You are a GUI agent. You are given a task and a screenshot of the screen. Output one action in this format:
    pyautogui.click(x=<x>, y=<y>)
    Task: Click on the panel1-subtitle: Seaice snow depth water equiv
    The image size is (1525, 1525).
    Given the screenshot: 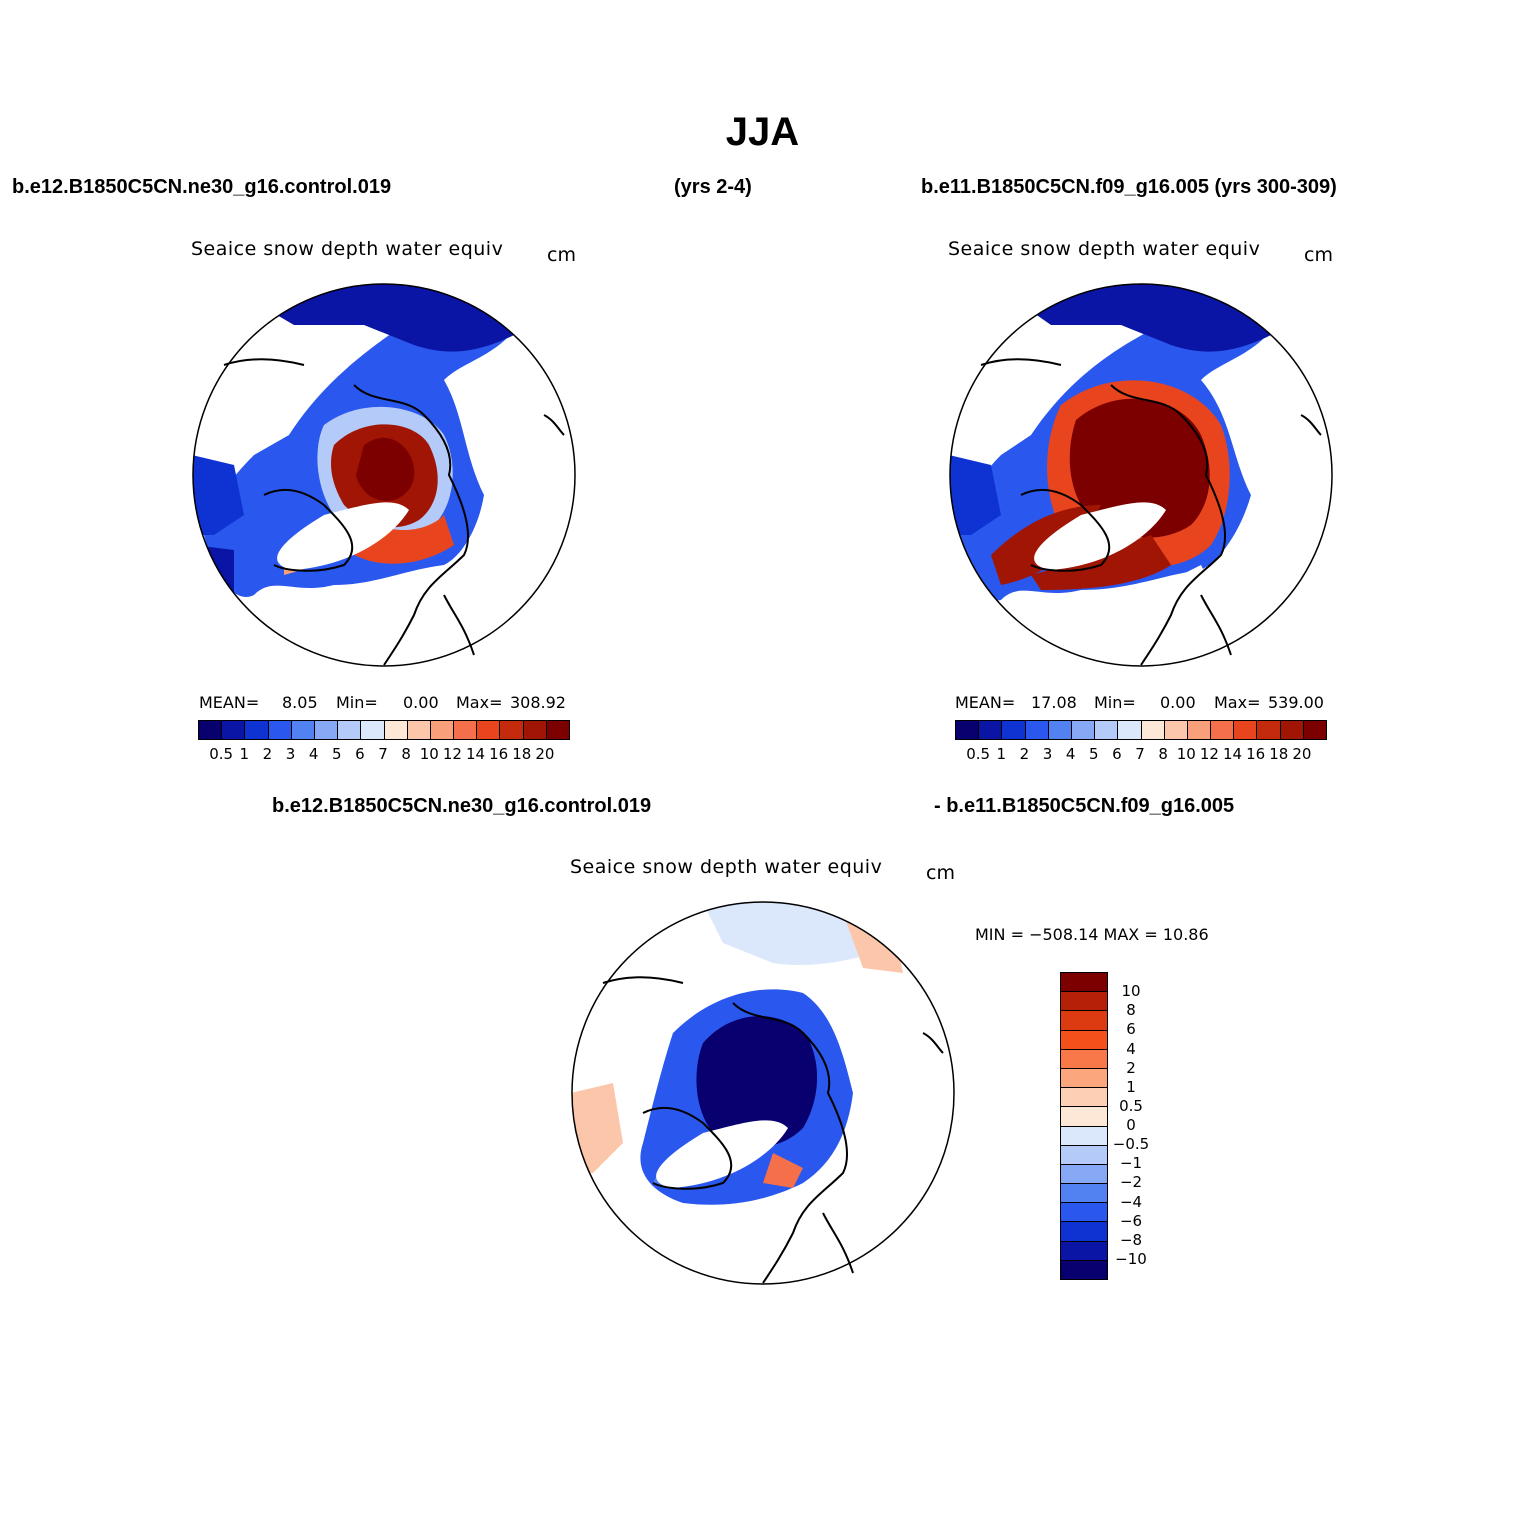 What is the action you would take?
    pyautogui.click(x=347, y=249)
    